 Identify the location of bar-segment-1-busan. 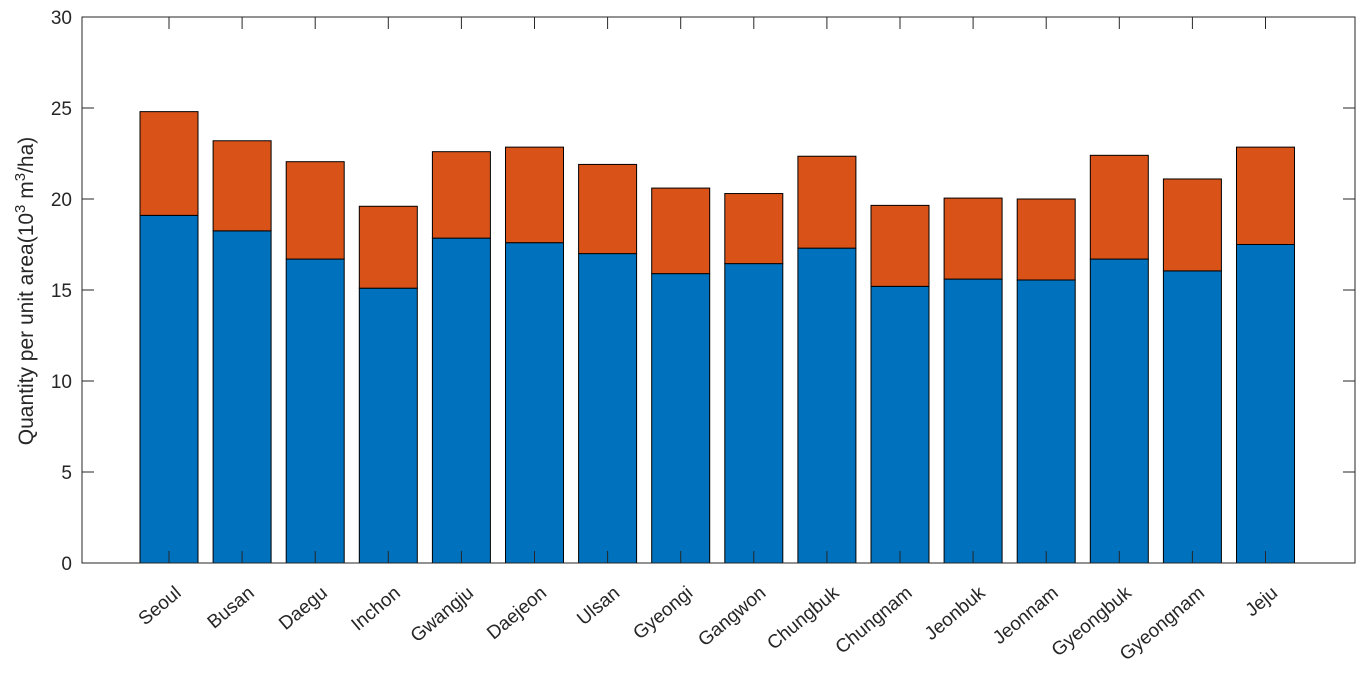
(242, 397).